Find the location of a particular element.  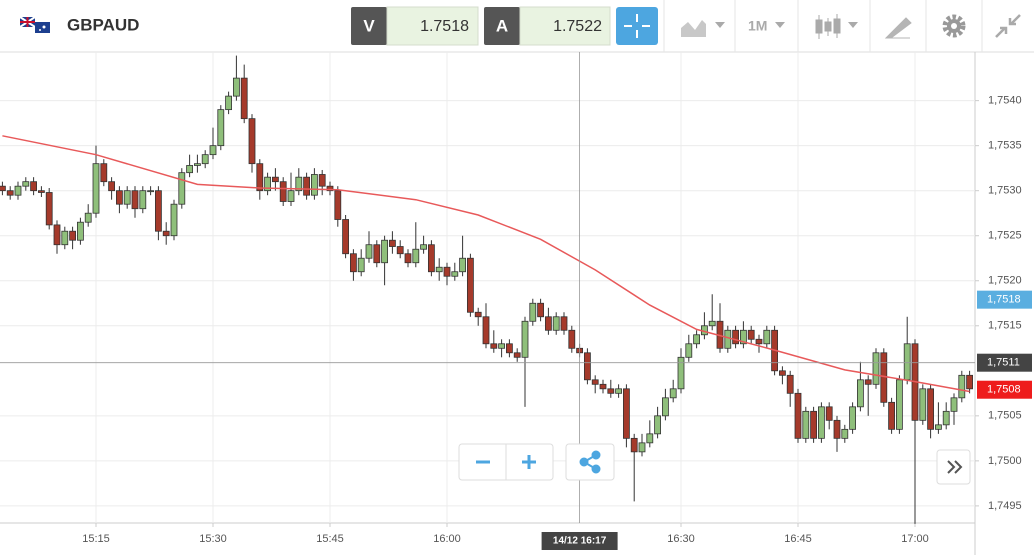

zoom-in-button is located at coordinates (529, 462).